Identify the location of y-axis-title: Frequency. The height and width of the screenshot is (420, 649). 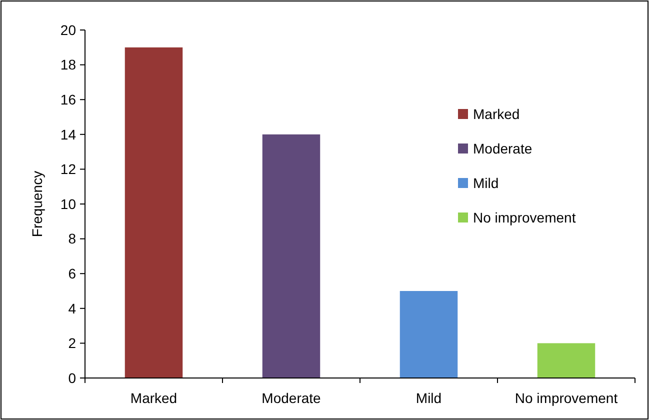
(37, 204).